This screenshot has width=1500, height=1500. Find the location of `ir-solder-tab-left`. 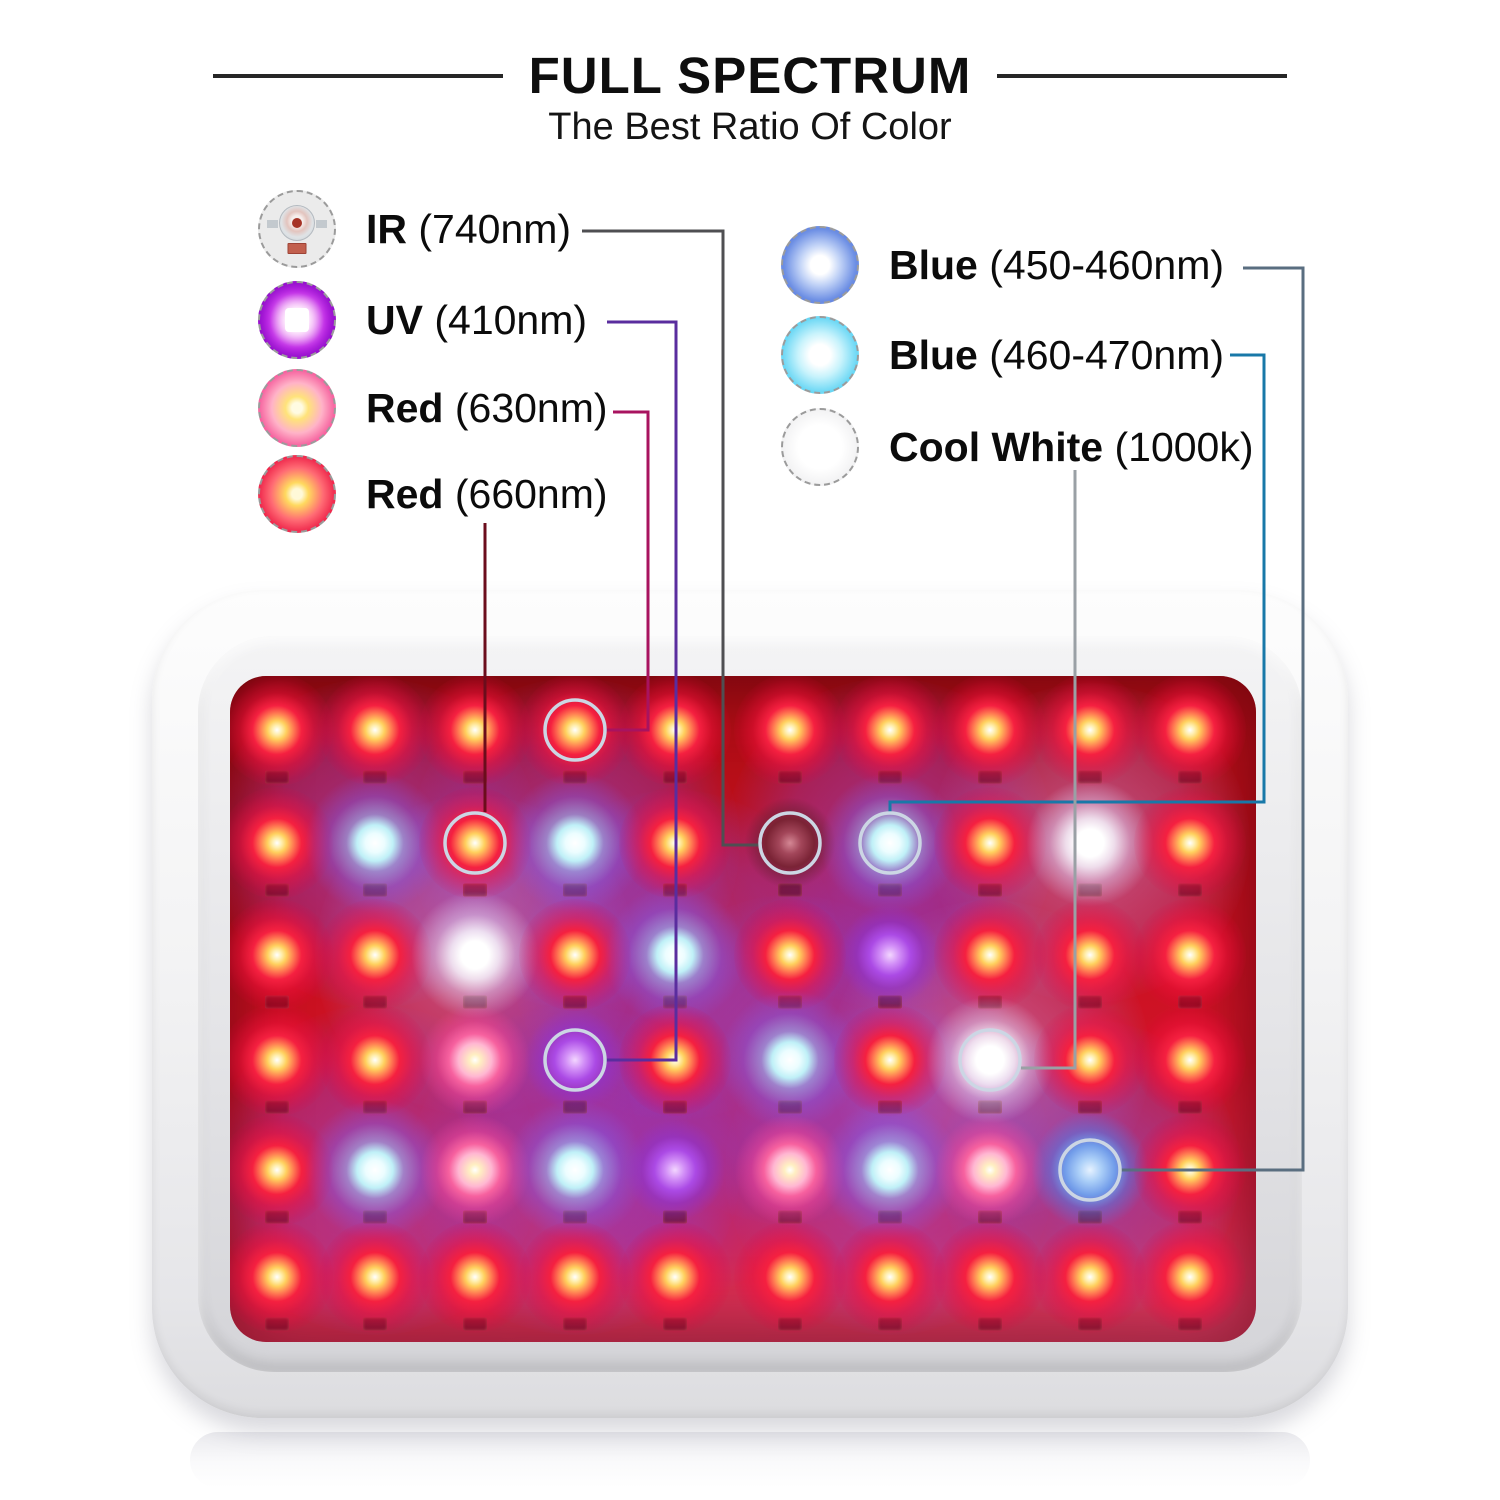

ir-solder-tab-left is located at coordinates (272, 224).